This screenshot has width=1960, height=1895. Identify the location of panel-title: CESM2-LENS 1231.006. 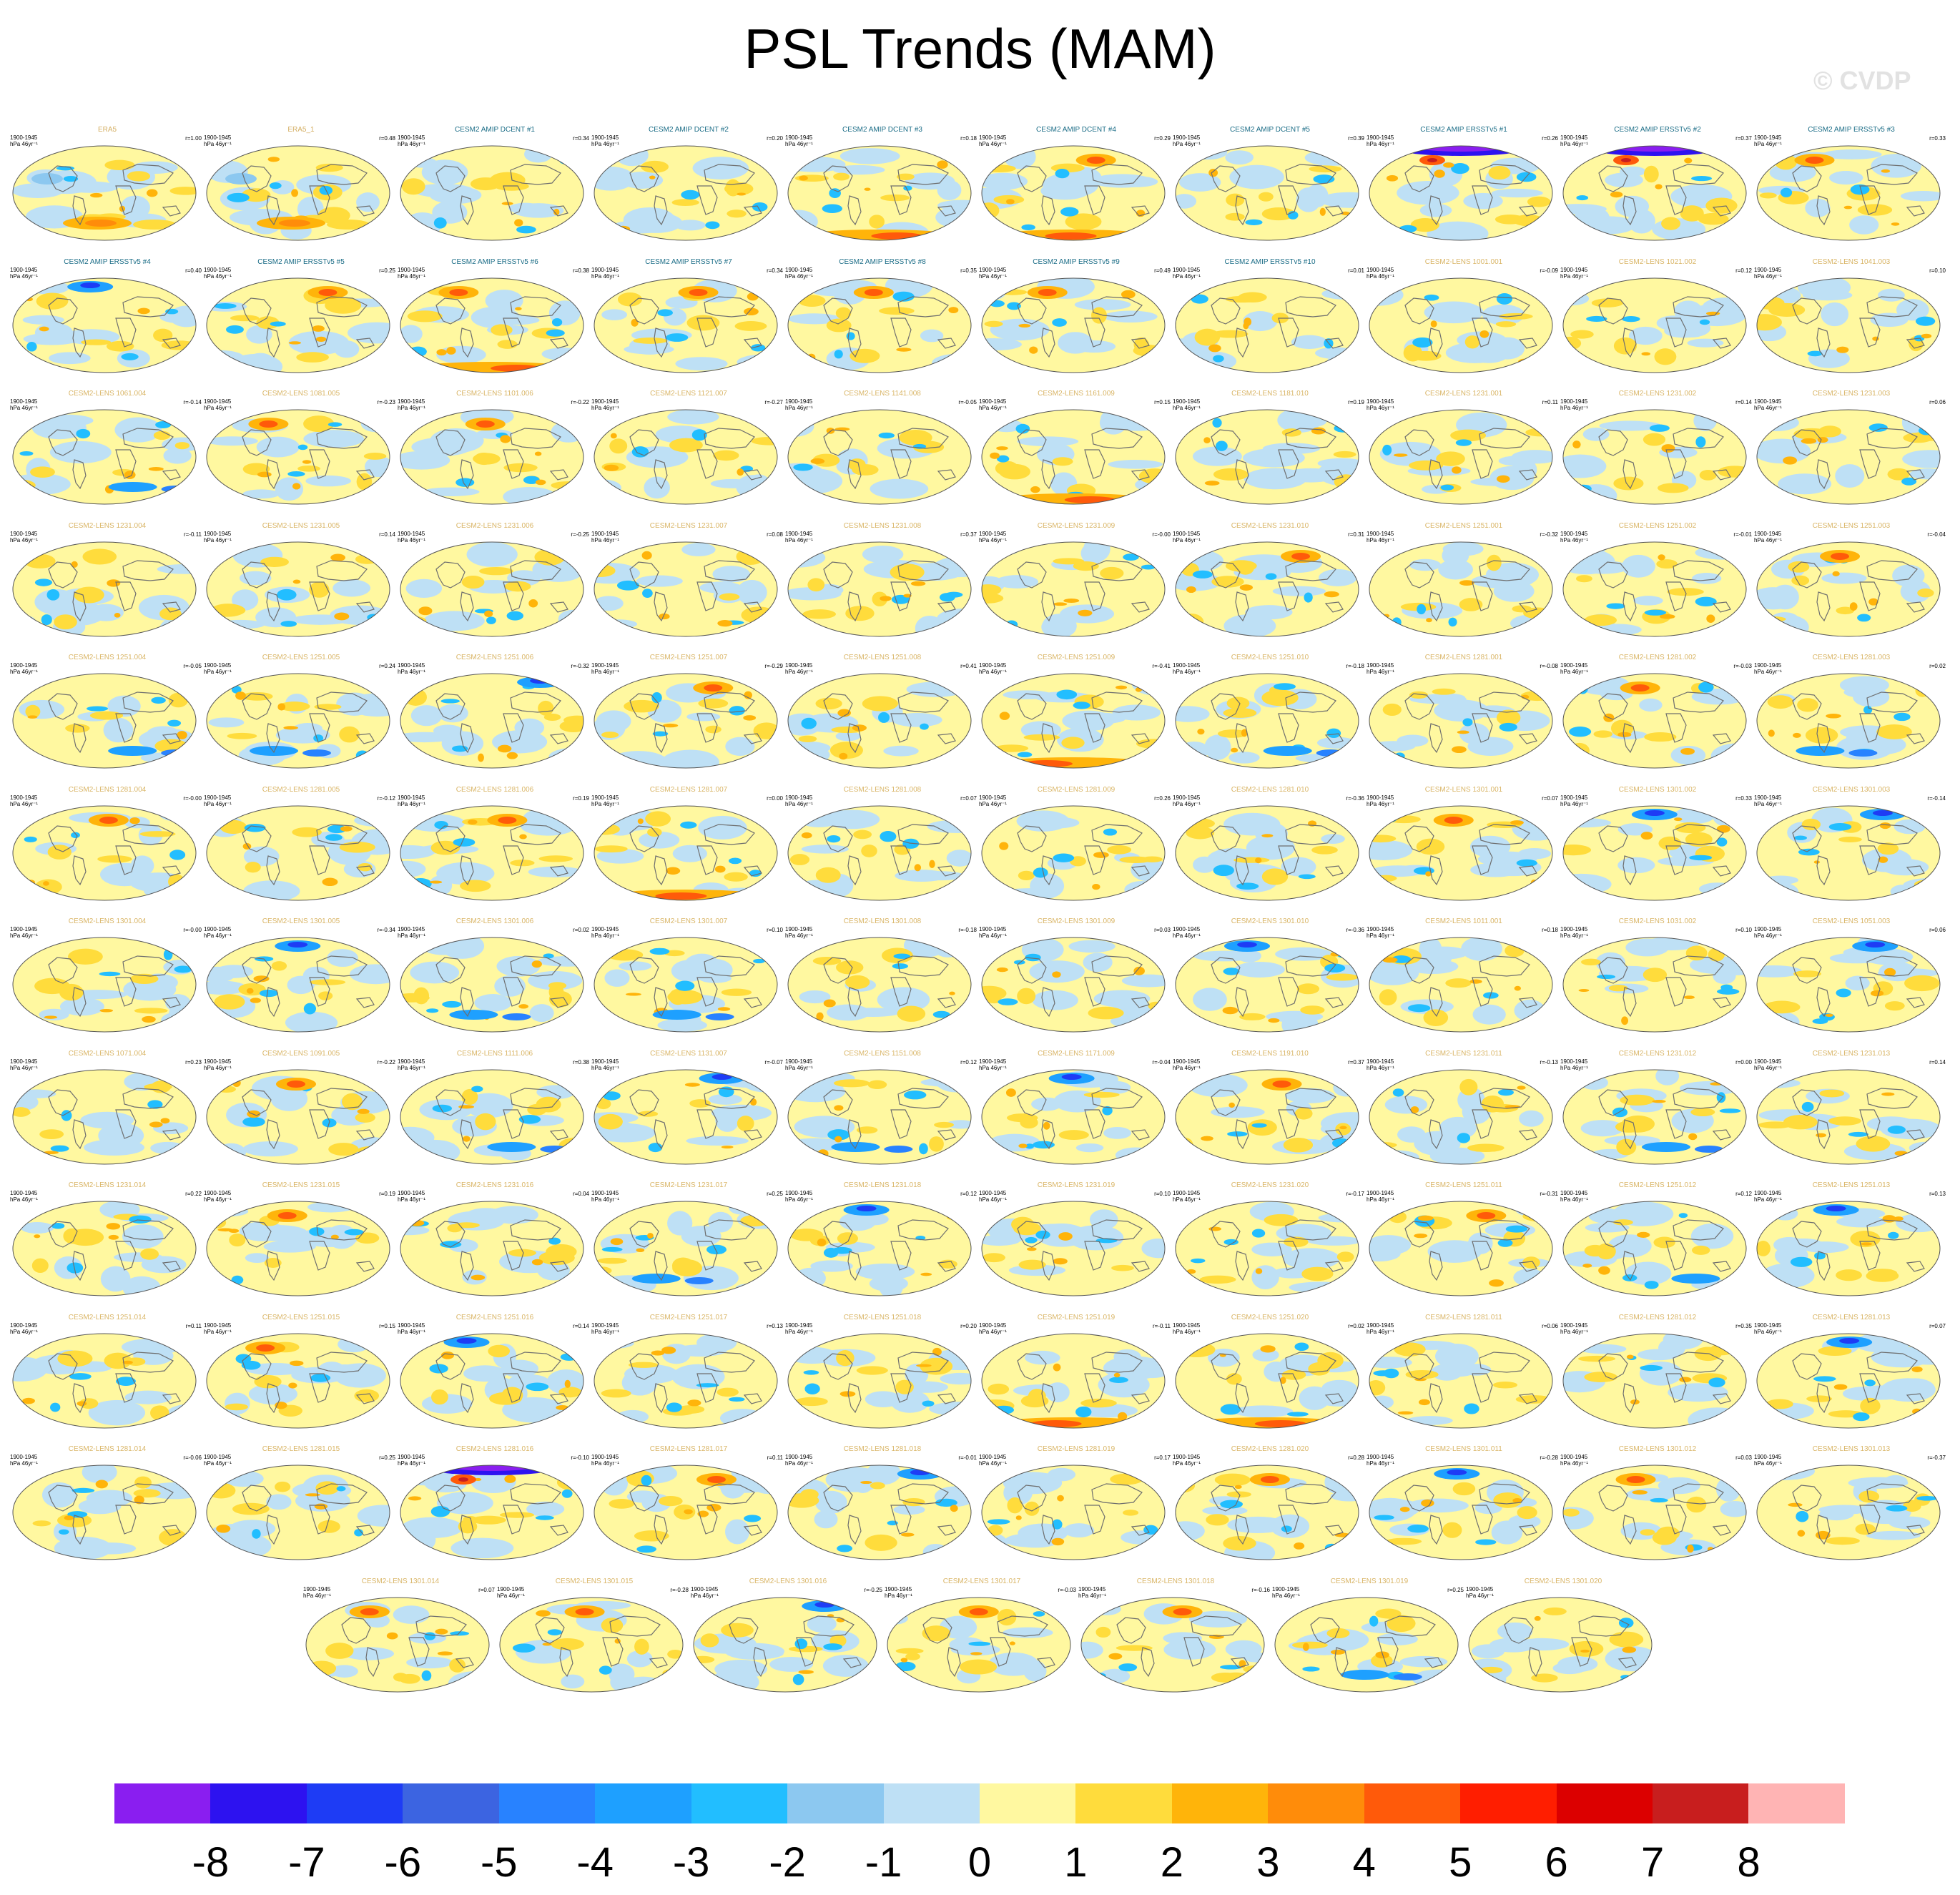
(494, 525).